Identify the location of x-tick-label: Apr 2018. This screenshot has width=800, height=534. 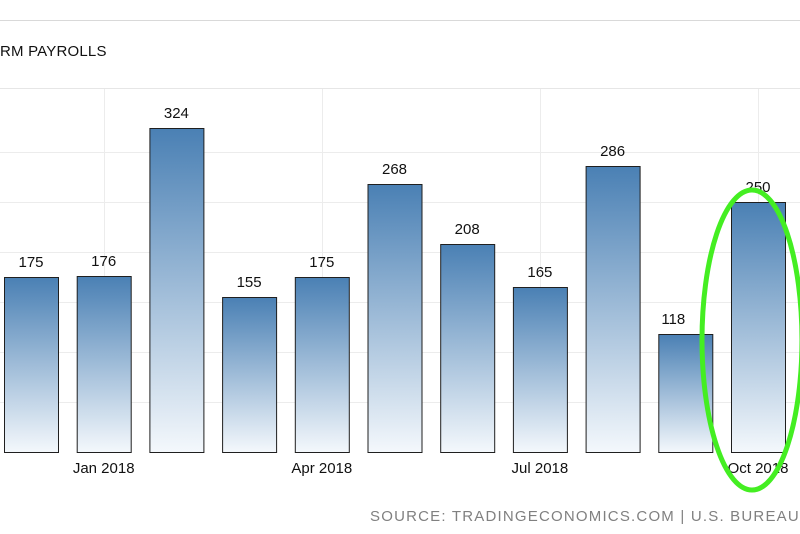
(321, 468).